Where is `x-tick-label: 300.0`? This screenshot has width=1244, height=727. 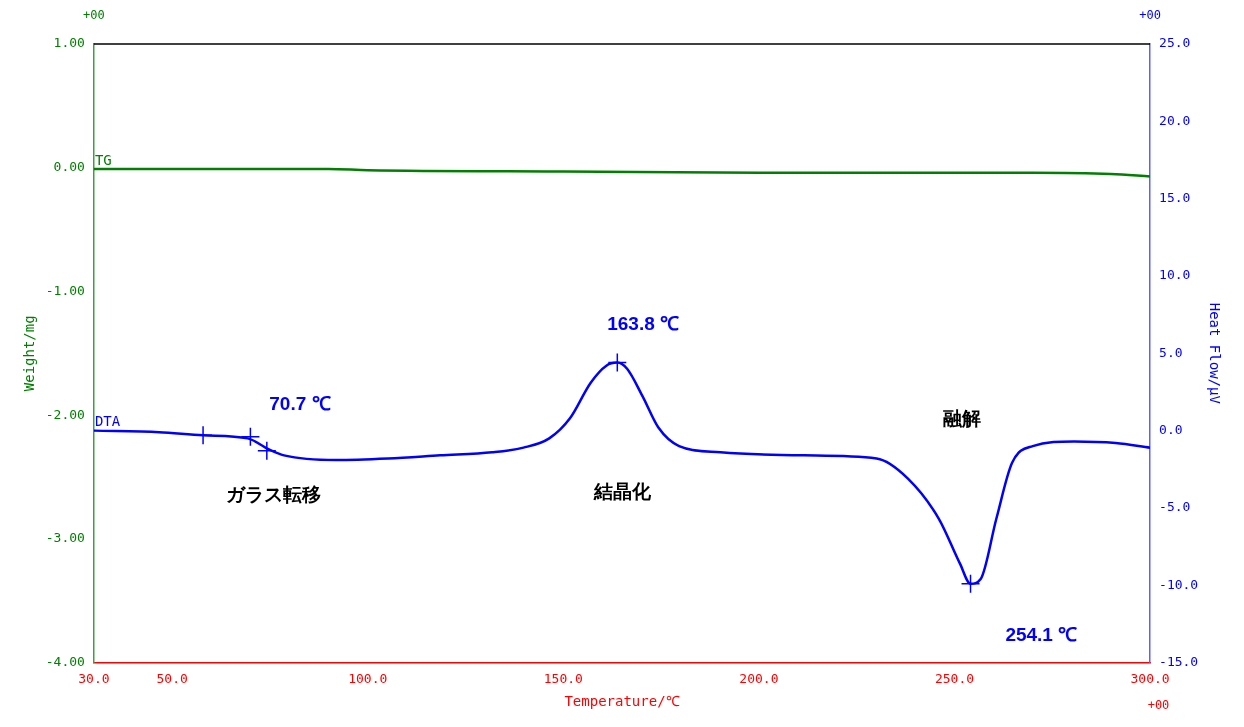
x-tick-label: 300.0 is located at coordinates (1150, 678).